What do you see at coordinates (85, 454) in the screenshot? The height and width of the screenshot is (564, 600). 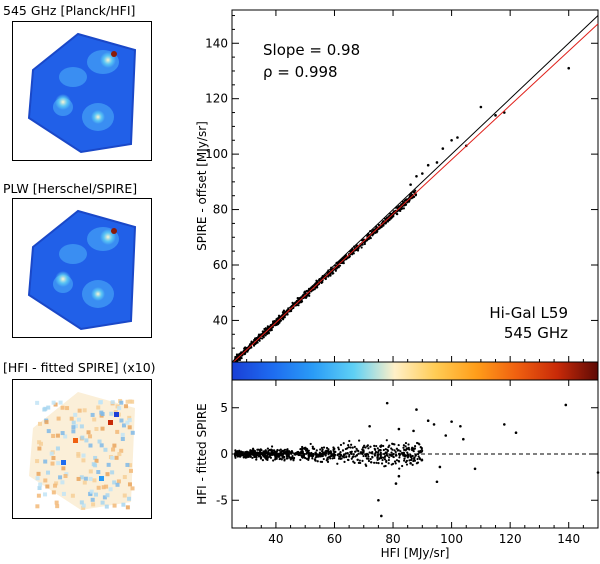 I see `residual-specks` at bounding box center [85, 454].